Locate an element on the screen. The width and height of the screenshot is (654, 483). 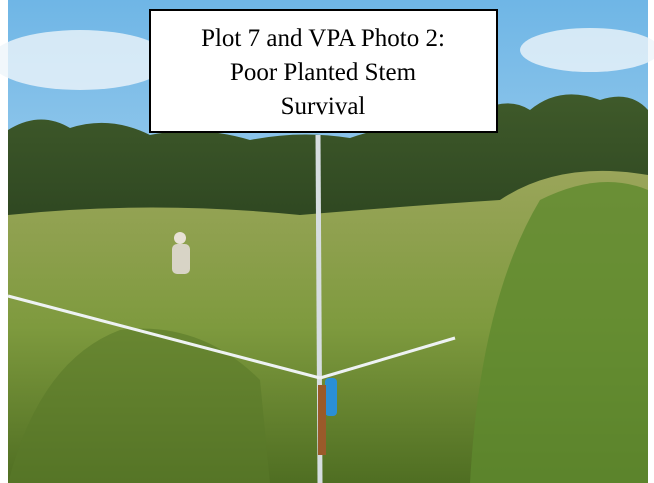
caption-frame is located at coordinates (323, 71).